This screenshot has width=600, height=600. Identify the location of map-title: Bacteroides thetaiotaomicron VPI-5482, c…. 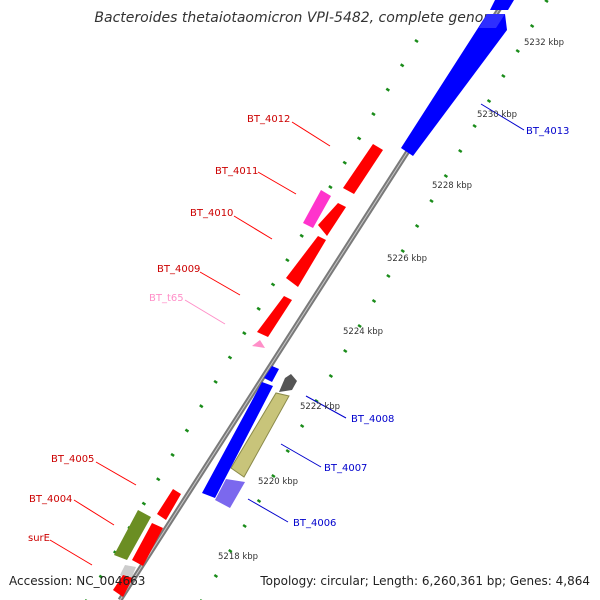
(300, 18).